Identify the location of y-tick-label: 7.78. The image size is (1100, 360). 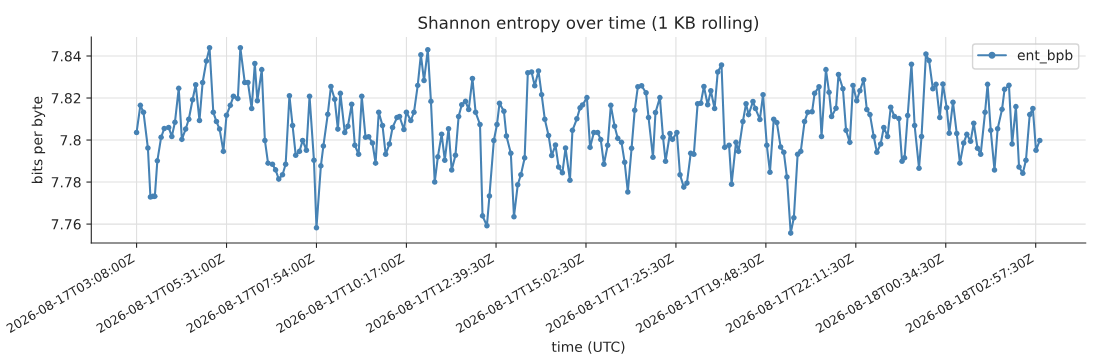
(66, 182).